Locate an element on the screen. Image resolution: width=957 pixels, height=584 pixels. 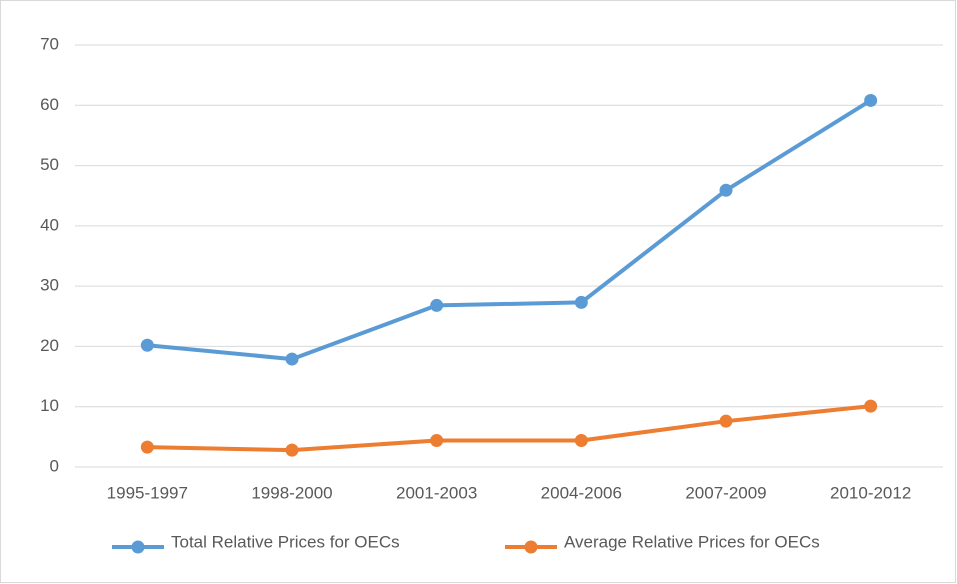
x-tick-label: 2007-2009 is located at coordinates (725, 492).